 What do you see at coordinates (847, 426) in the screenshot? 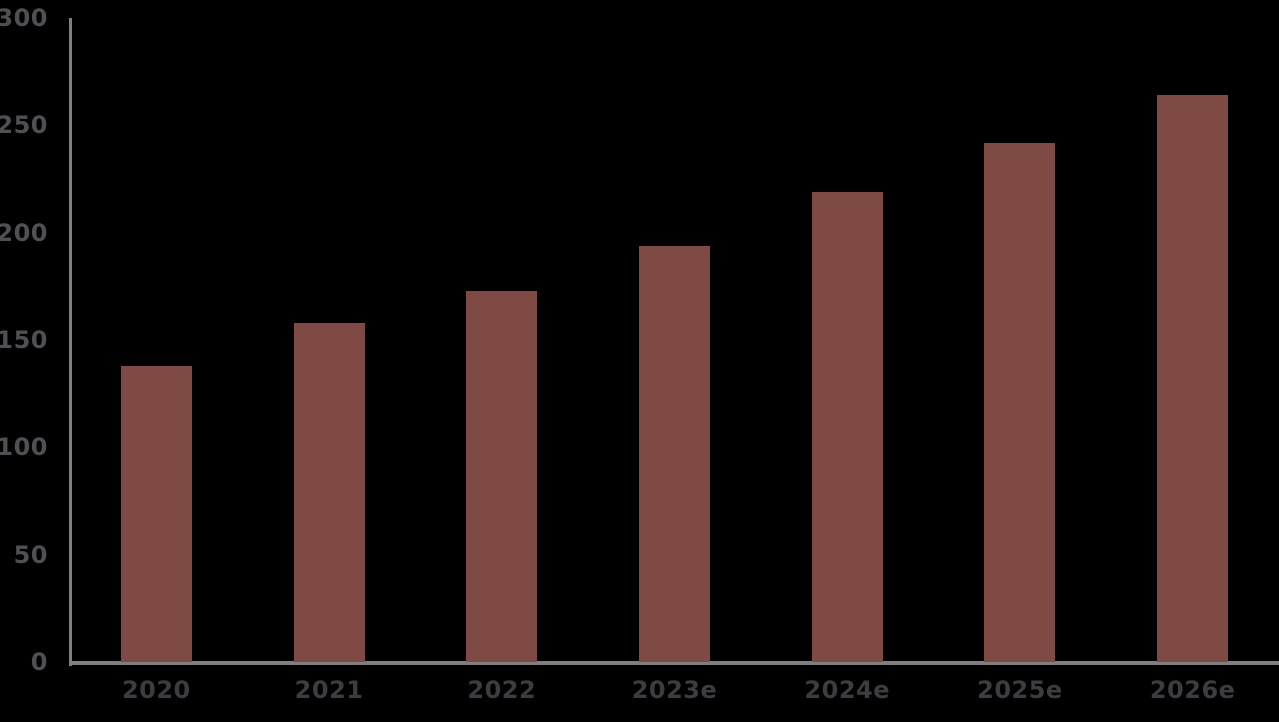
I see `bar-2024e` at bounding box center [847, 426].